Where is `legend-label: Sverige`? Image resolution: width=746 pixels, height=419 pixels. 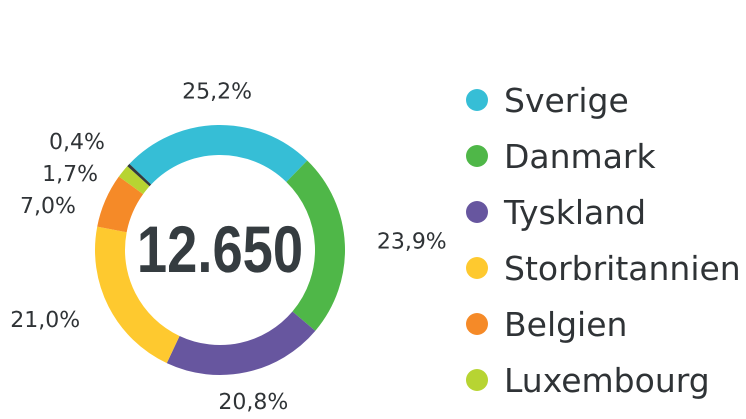
legend-label: Sverige is located at coordinates (566, 100).